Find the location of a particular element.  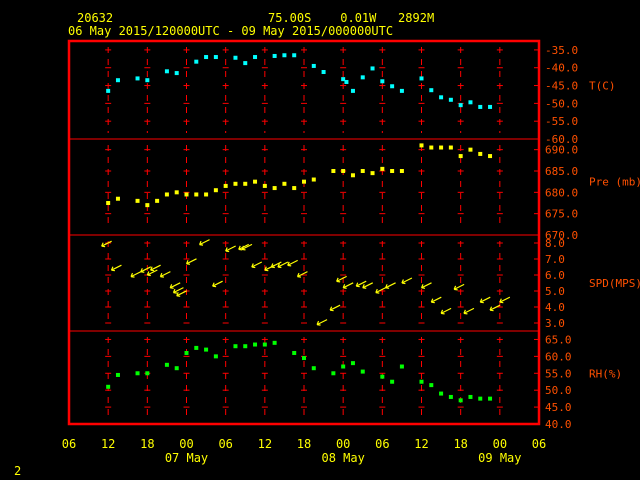

y-tick-label: 5.0 is located at coordinates (555, 291).